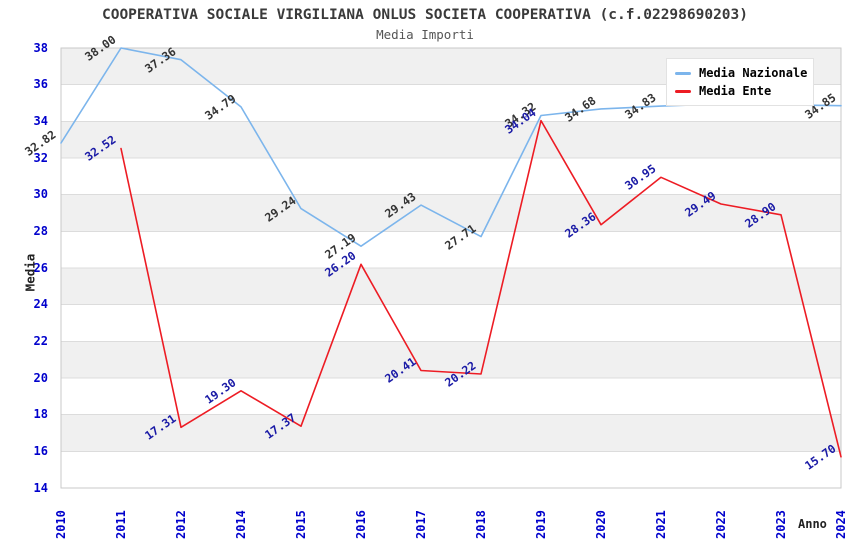 The image size is (850, 550). Describe the element at coordinates (780, 524) in the screenshot. I see `x-tick-label: 2023` at that location.